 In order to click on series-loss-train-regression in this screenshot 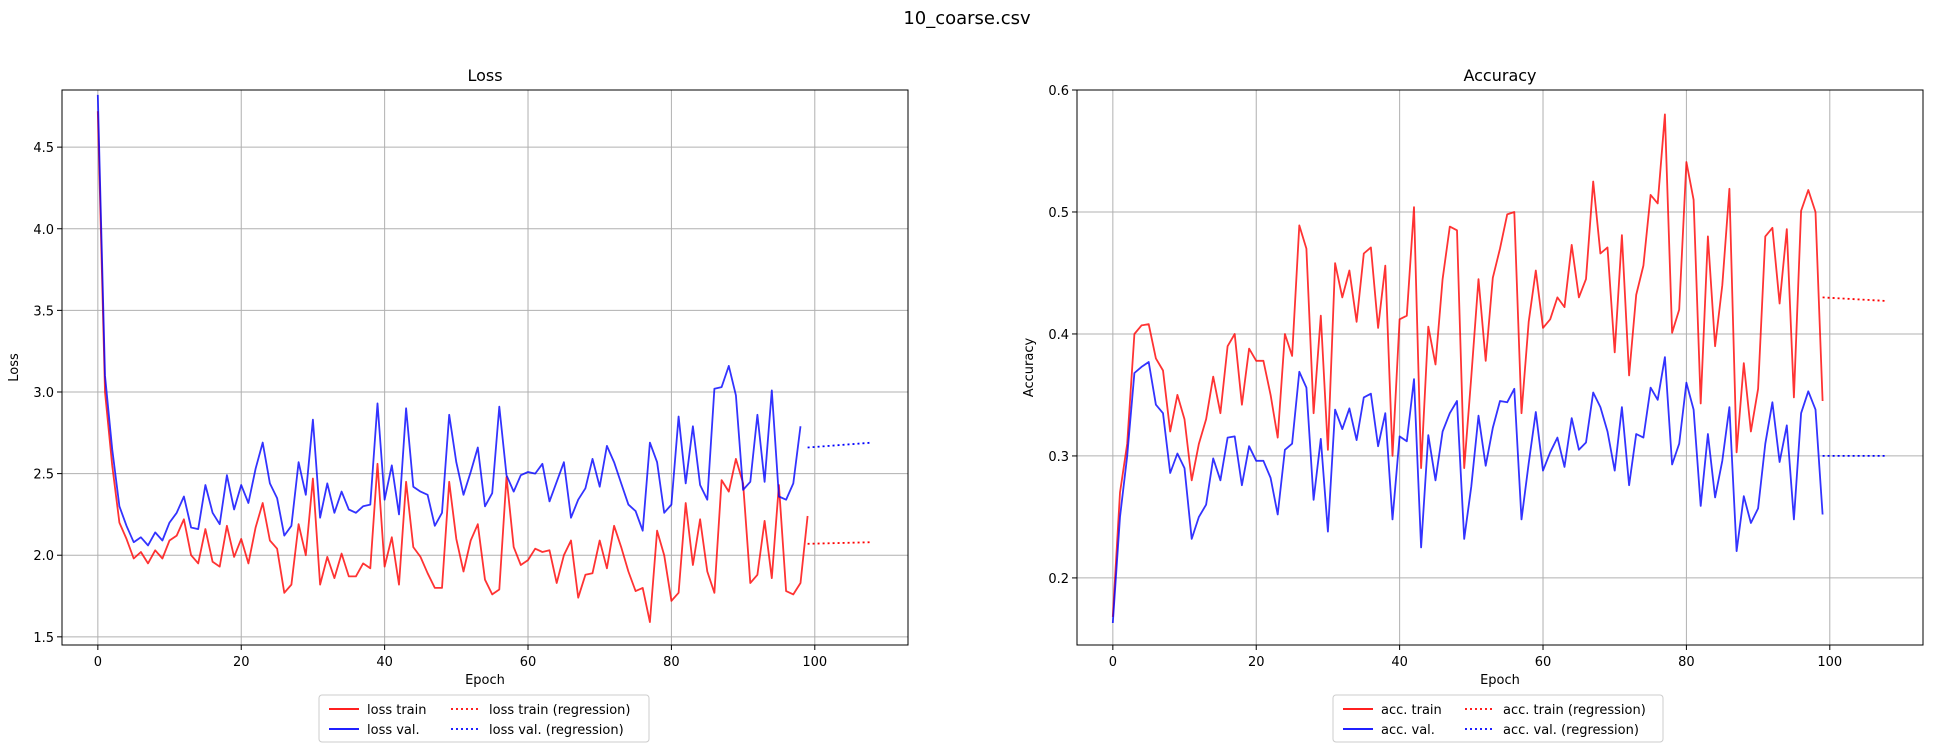, I will do `click(840, 543)`.